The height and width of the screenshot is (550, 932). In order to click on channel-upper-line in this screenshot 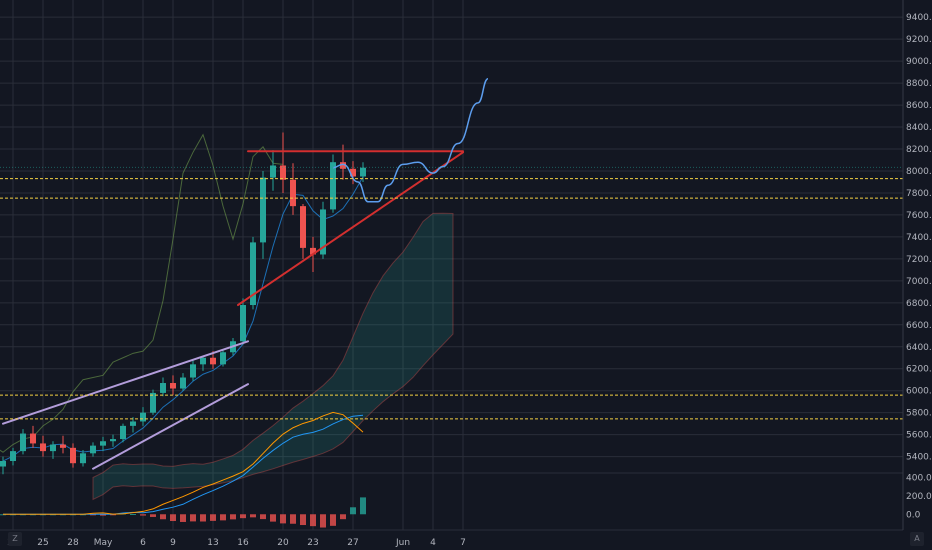, I will do `click(125, 382)`.